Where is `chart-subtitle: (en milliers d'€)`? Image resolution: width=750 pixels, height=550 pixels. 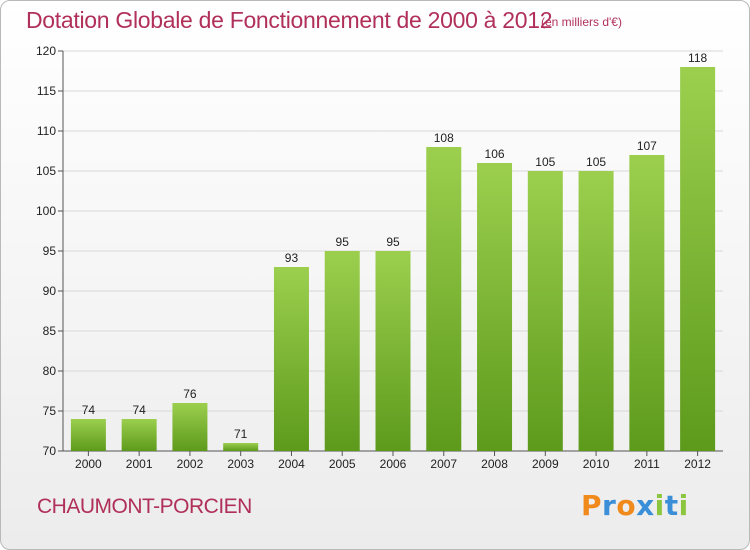
chart-subtitle: (en milliers d'€) is located at coordinates (581, 22).